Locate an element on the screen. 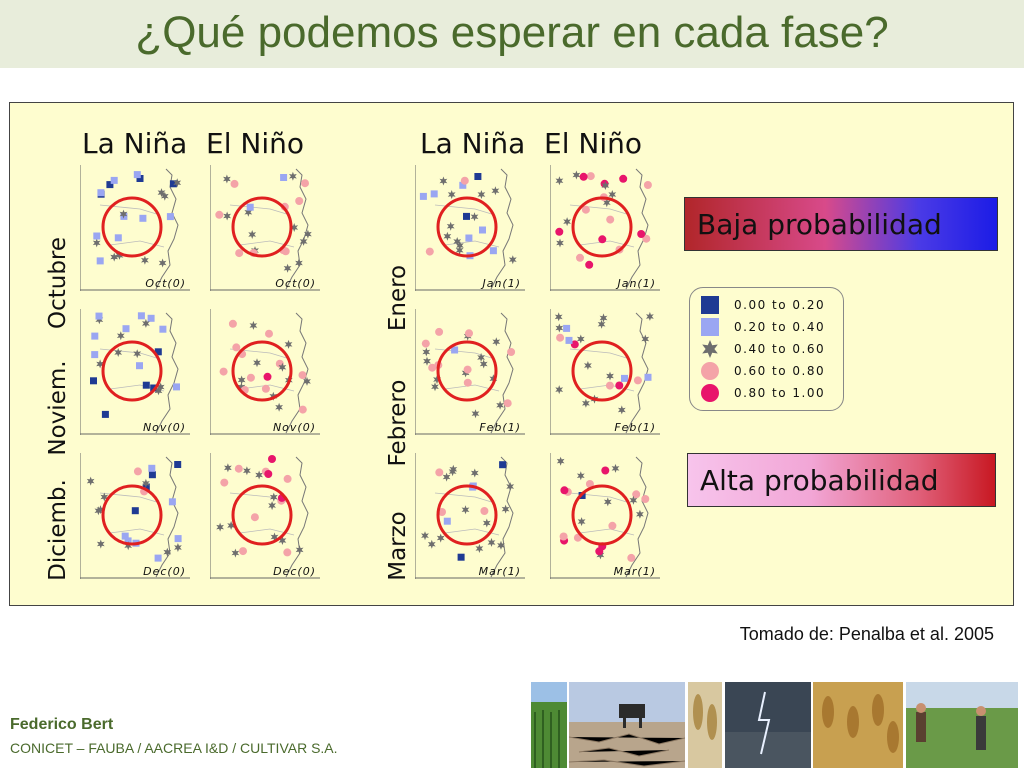 The height and width of the screenshot is (768, 1024). legend-star-icon is located at coordinates (710, 349).